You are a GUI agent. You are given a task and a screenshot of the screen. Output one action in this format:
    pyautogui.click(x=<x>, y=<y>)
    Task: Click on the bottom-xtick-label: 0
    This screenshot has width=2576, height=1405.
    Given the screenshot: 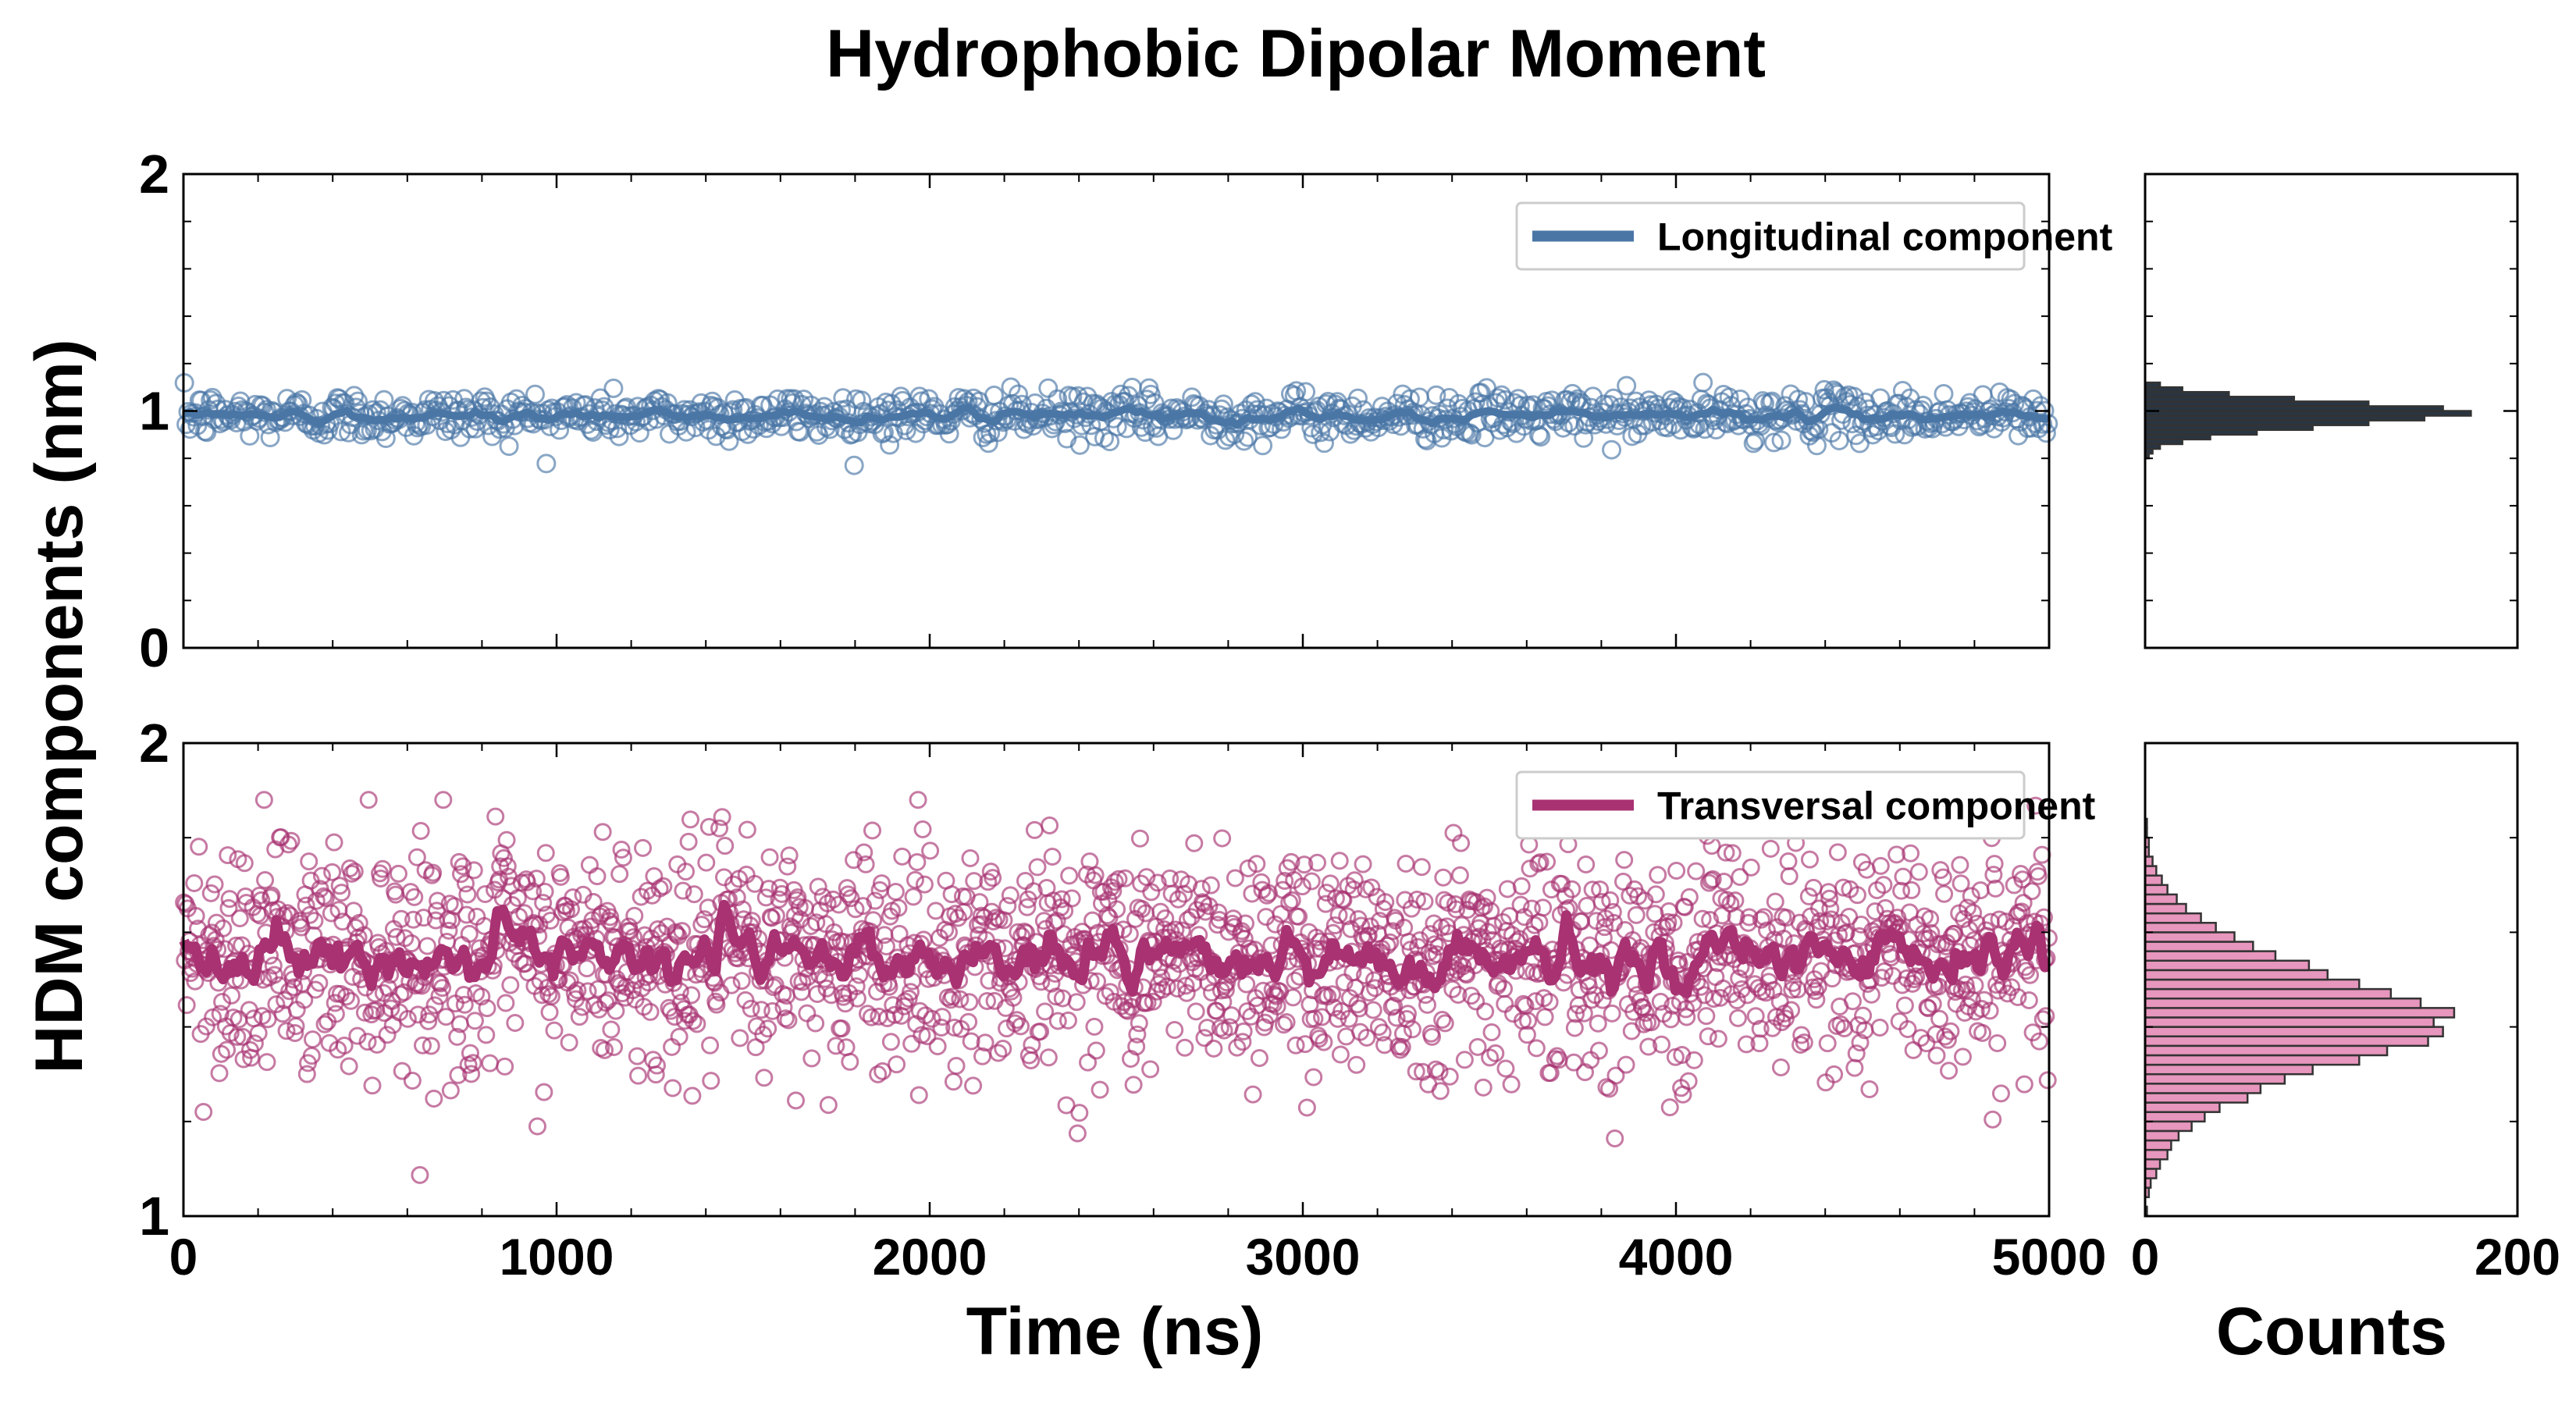 What is the action you would take?
    pyautogui.click(x=183, y=1257)
    